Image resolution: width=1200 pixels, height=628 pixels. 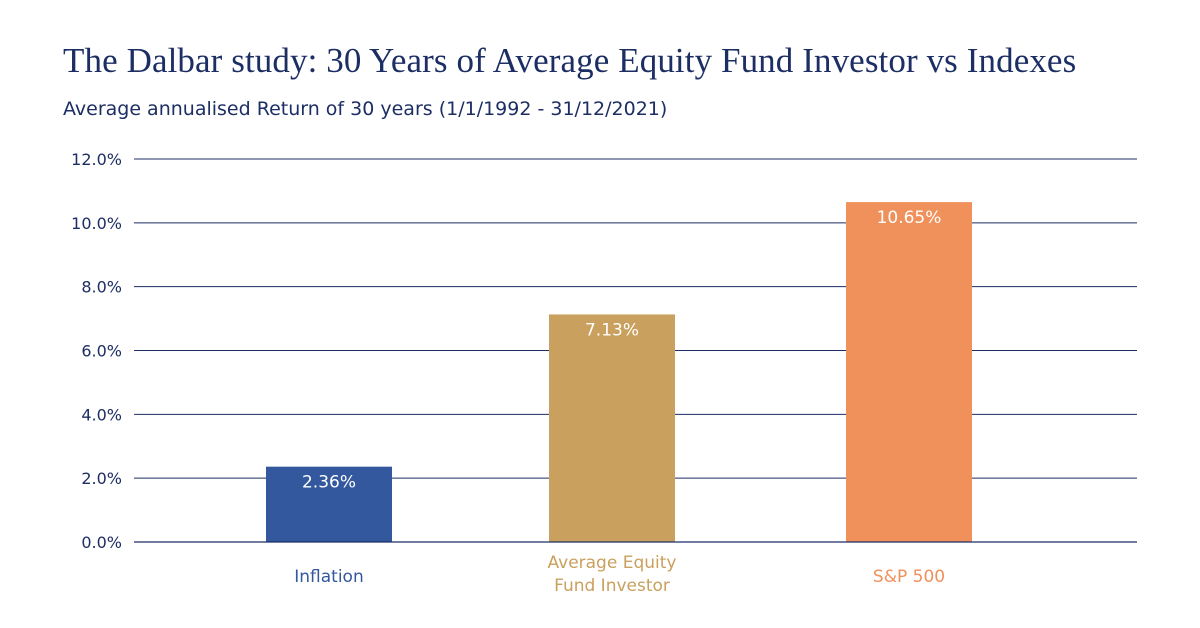 I want to click on y-tick-label: 10.0%, so click(x=96, y=223).